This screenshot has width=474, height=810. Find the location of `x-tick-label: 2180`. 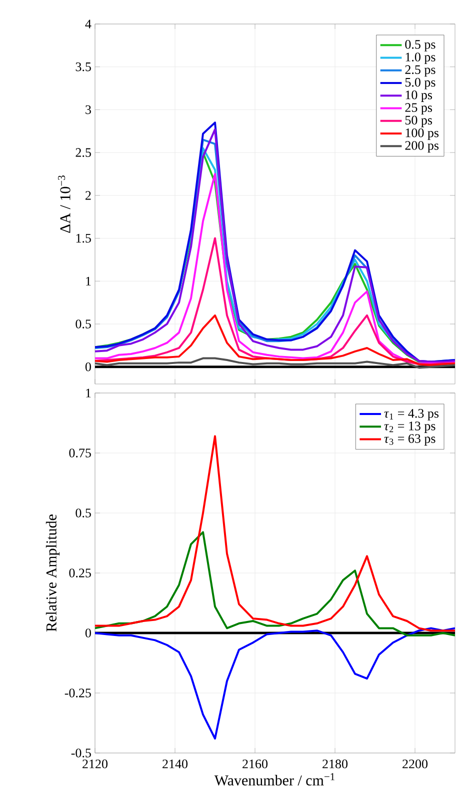

x-tick-label: 2180 is located at coordinates (335, 764).